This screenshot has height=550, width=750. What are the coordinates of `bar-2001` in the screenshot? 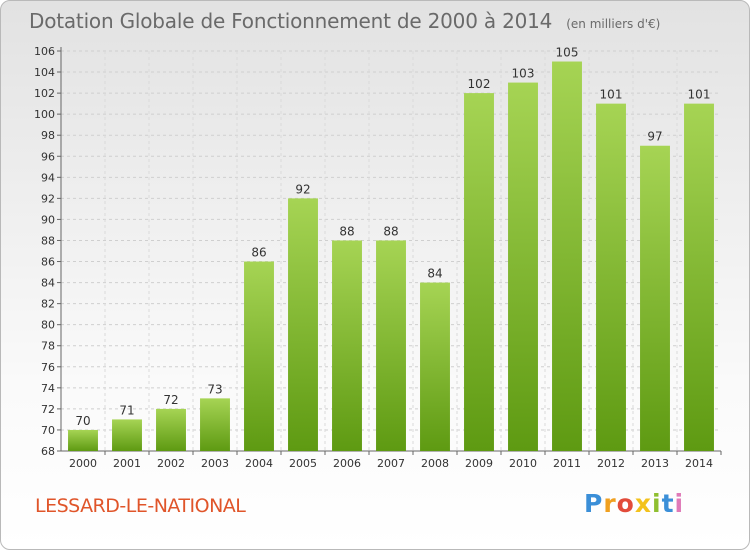 It's located at (127, 435).